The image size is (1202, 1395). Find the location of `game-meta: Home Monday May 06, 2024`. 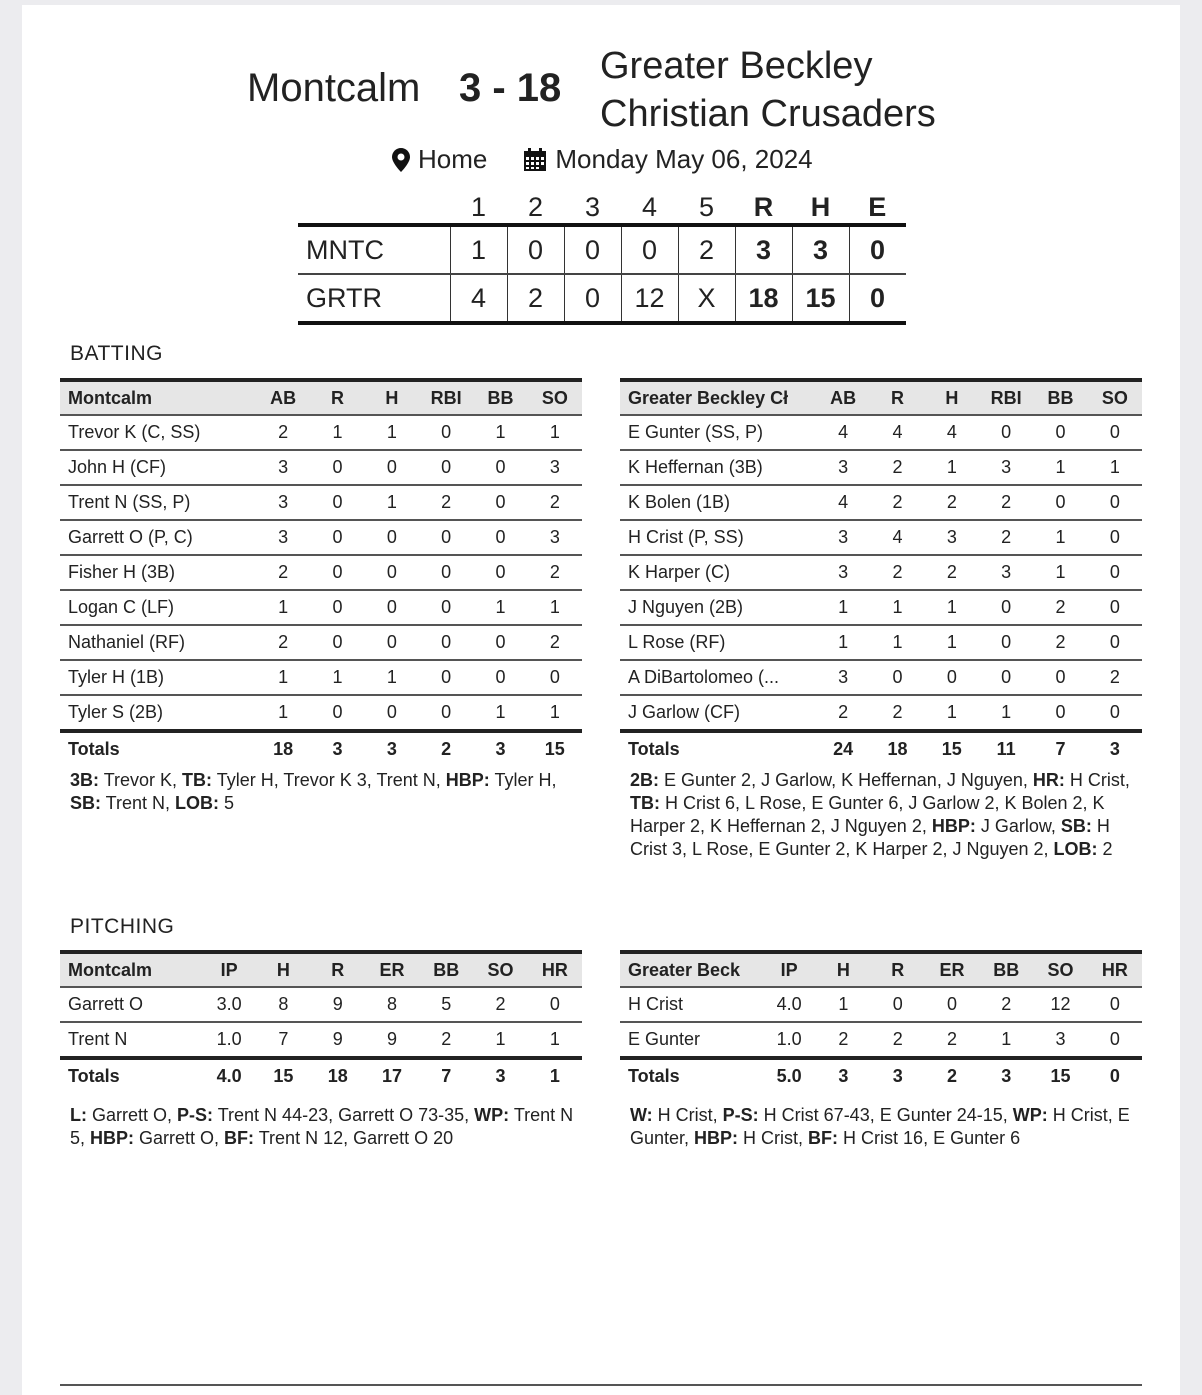

game-meta: Home Monday May 06, 2024 is located at coordinates (602, 159).